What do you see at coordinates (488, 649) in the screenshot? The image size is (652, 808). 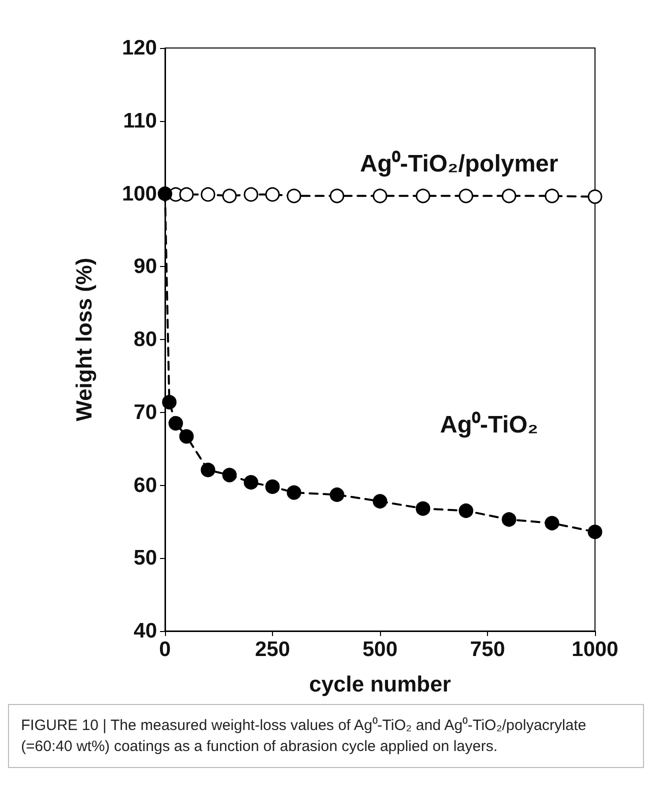 I see `x-tick-label: 750` at bounding box center [488, 649].